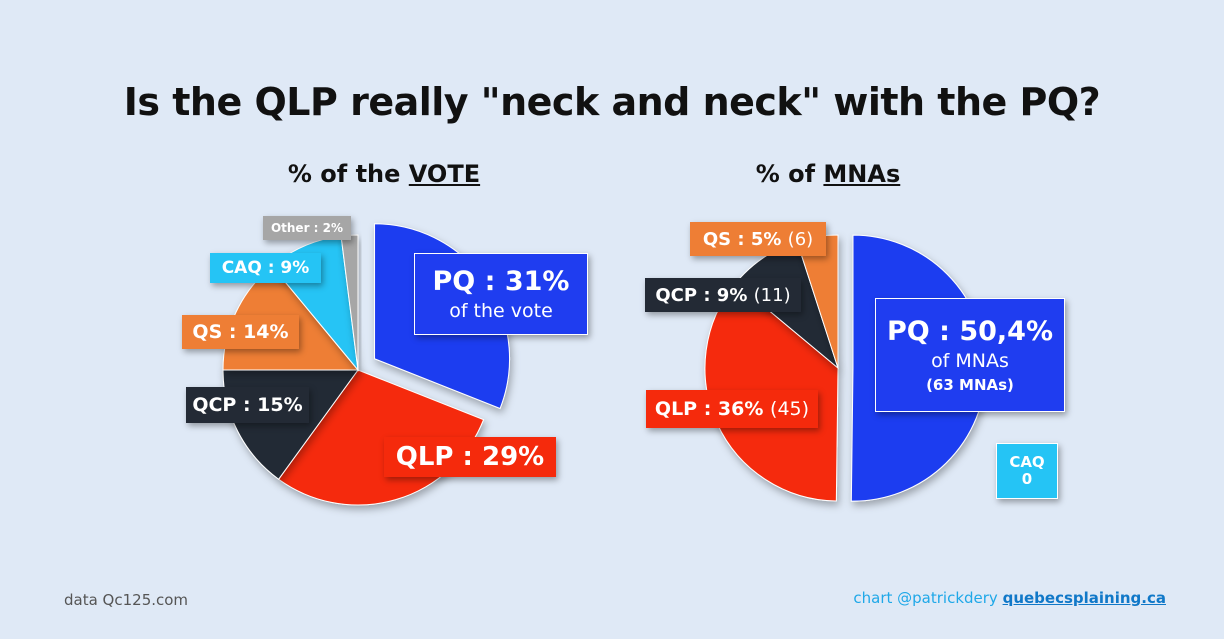  What do you see at coordinates (501, 312) in the screenshot?
I see `vote-label-pq-sub: of the vote` at bounding box center [501, 312].